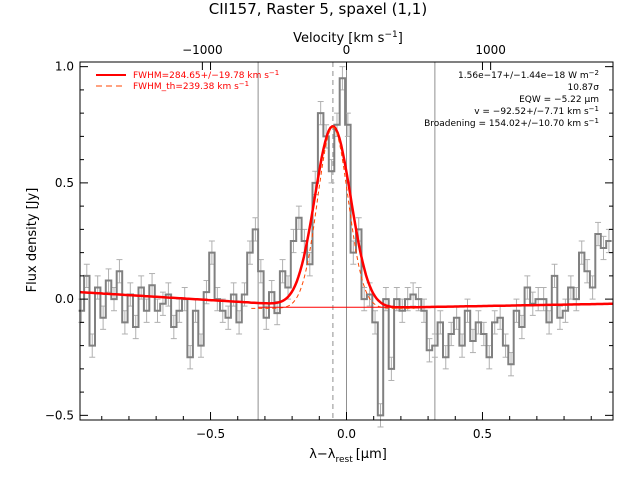 The height and width of the screenshot is (480, 640). Describe the element at coordinates (347, 50) in the screenshot. I see `top-tick-label: 0` at that location.